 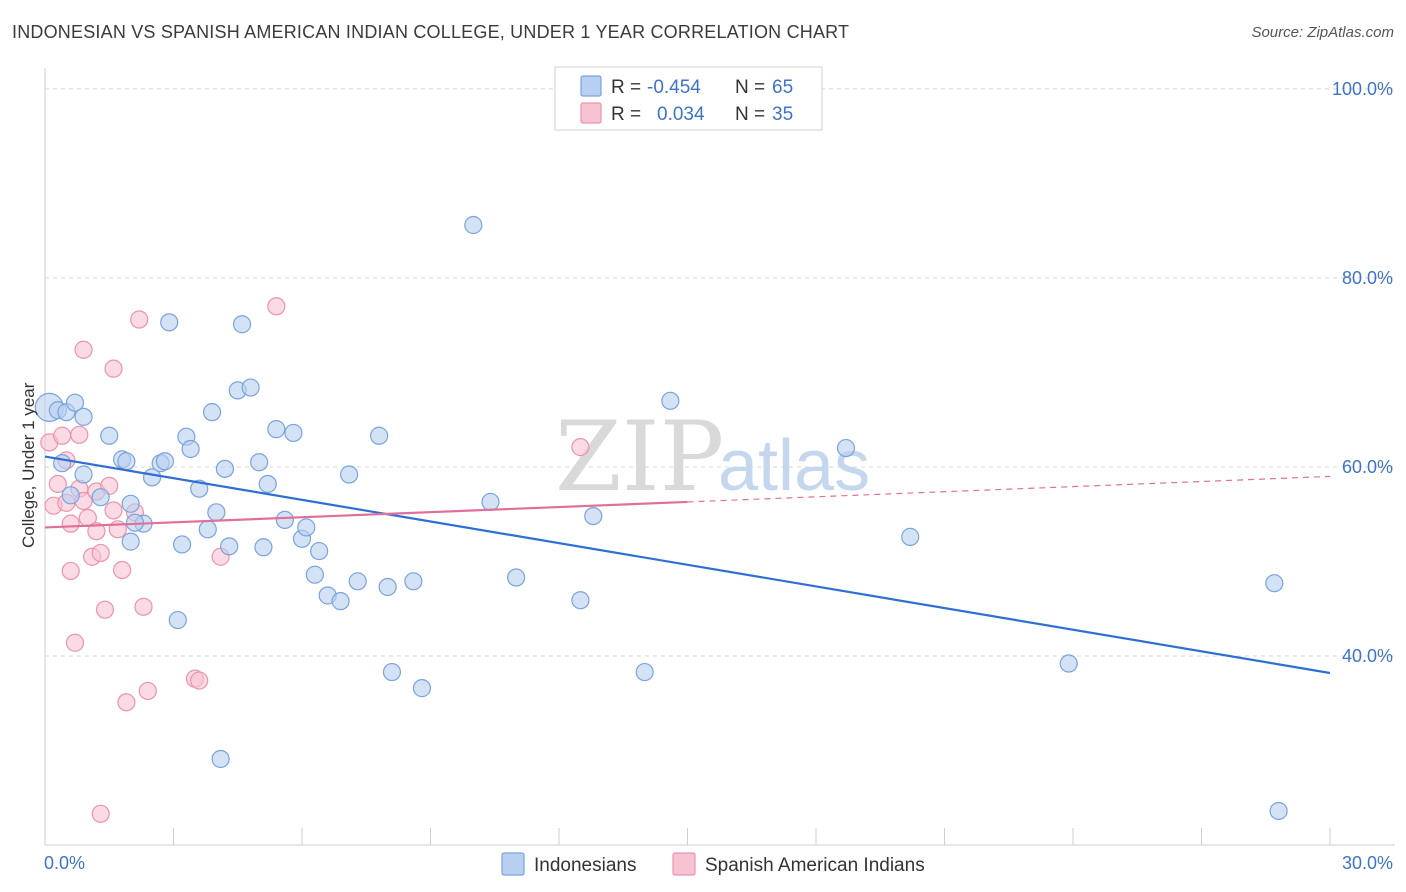 What do you see at coordinates (366, 514) in the screenshot?
I see `trend-line-spanish-american-indians` at bounding box center [366, 514].